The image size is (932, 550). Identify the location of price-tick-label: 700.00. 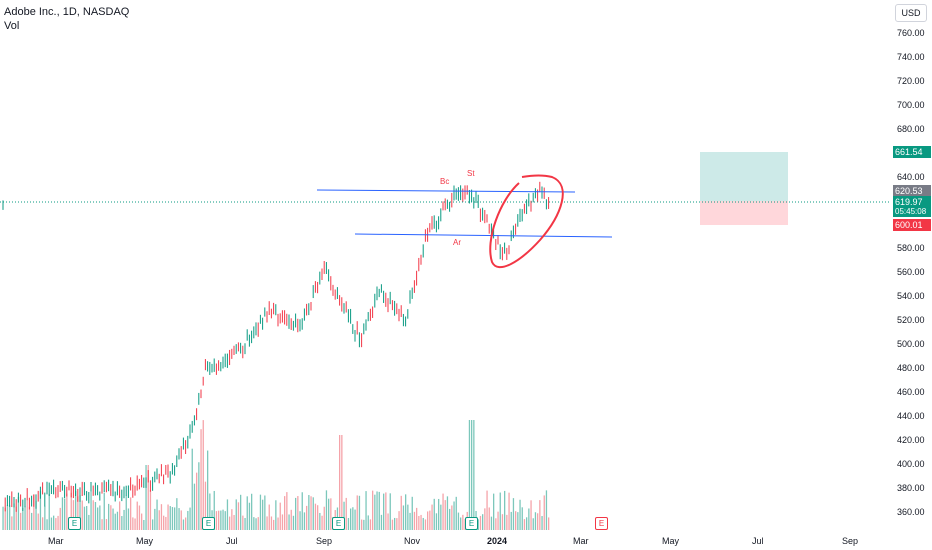
(911, 105).